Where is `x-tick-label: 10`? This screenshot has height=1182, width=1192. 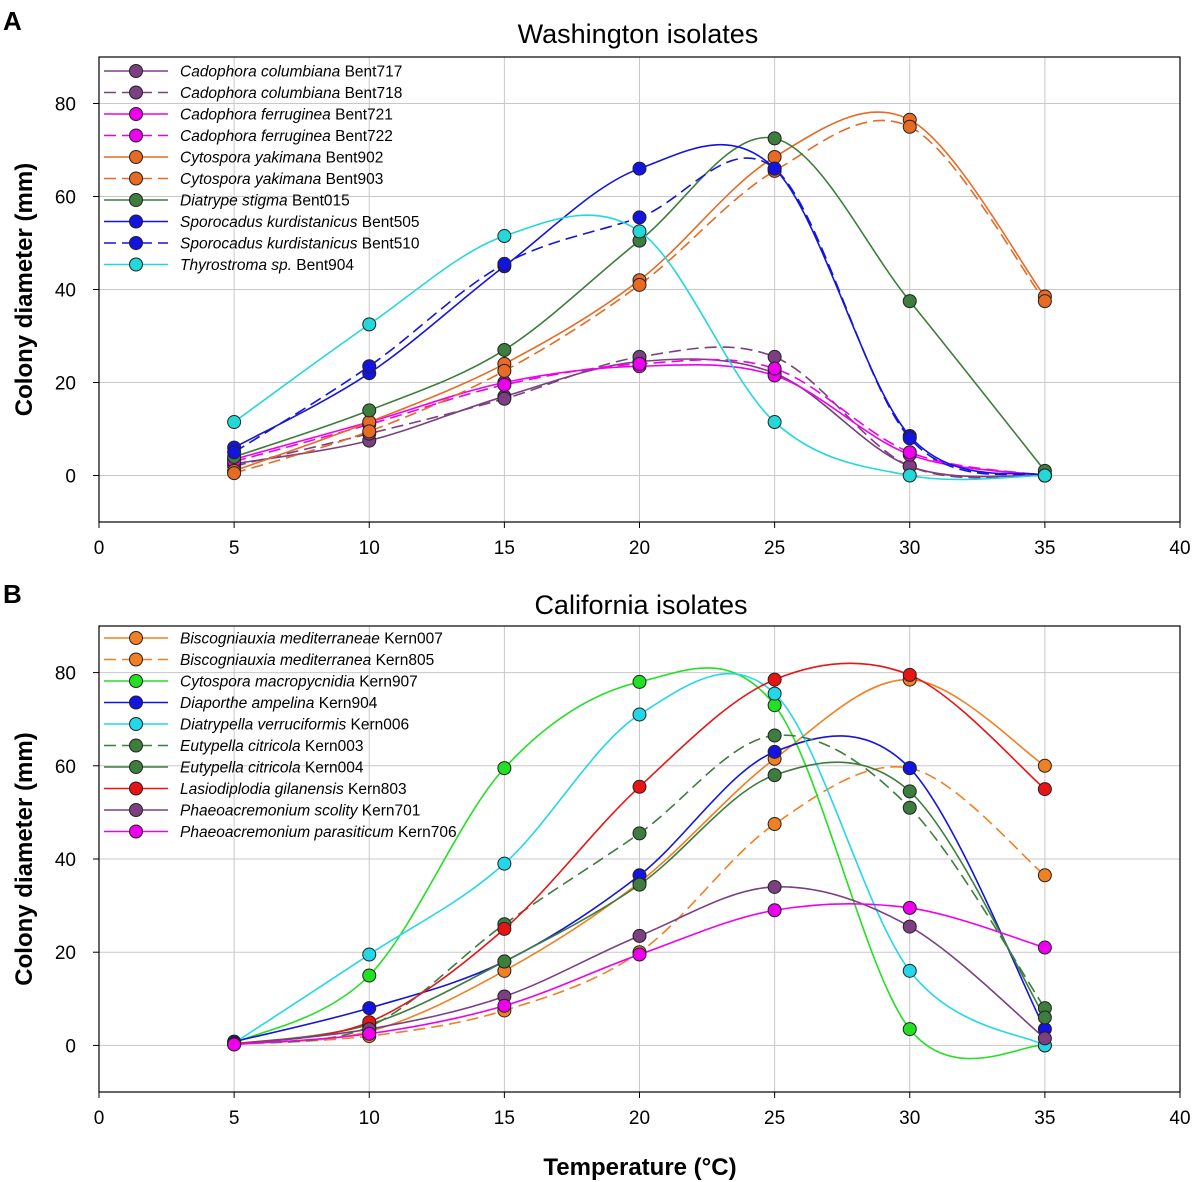 x-tick-label: 10 is located at coordinates (369, 1118).